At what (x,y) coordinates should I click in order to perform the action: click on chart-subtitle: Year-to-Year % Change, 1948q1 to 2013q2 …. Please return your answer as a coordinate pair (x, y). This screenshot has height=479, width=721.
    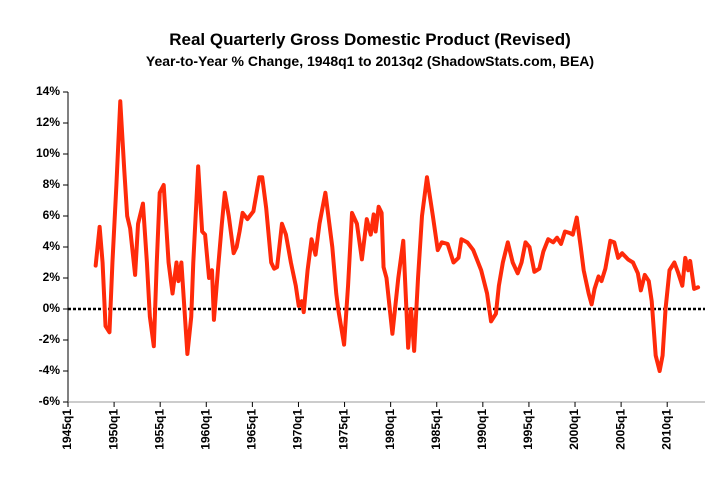
    Looking at the image, I should click on (370, 61).